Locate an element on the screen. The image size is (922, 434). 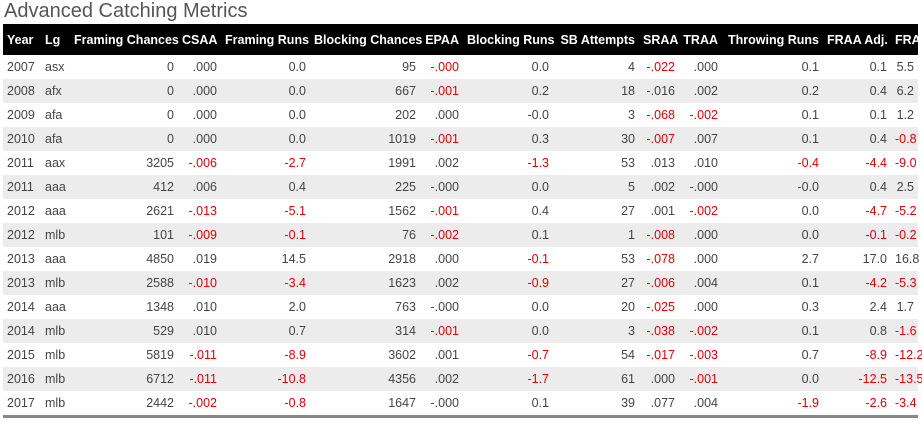
cell-fraa: 16.8 is located at coordinates (907, 259).